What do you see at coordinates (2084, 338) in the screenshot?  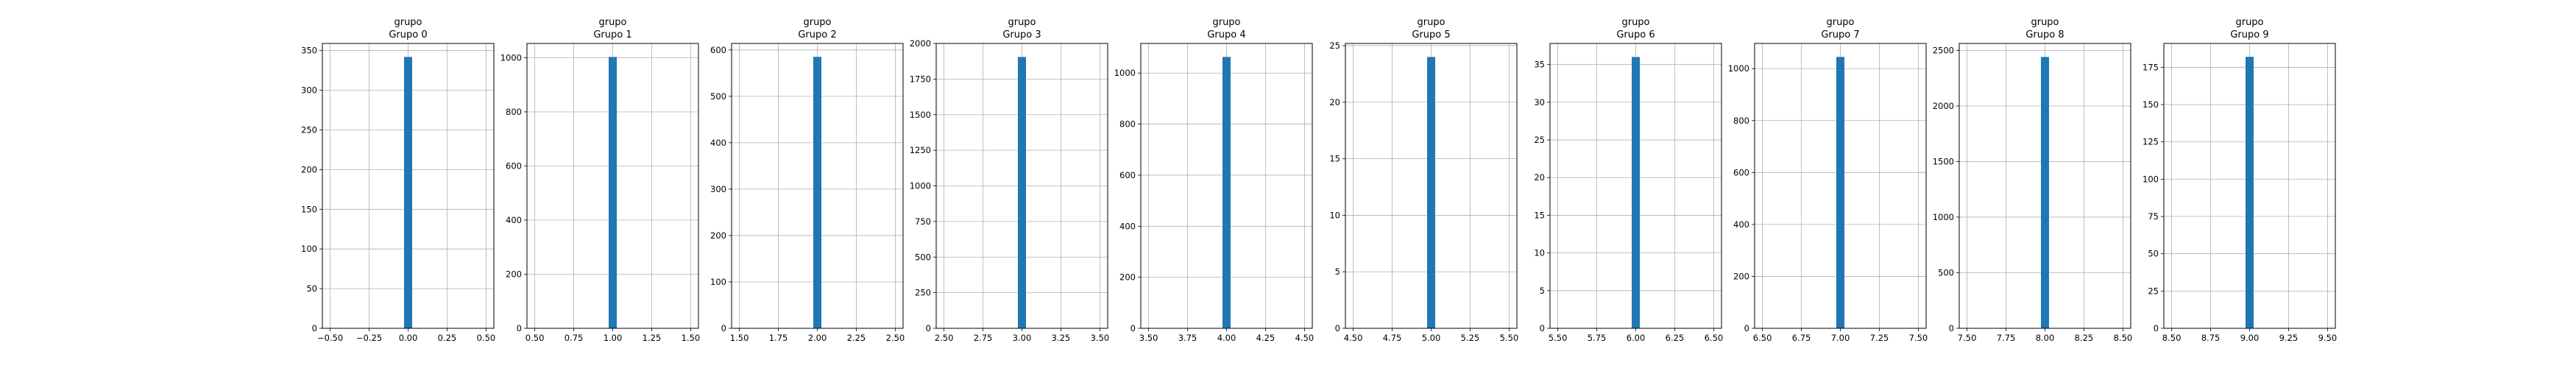 I see `x-tick-label: 8.25` at bounding box center [2084, 338].